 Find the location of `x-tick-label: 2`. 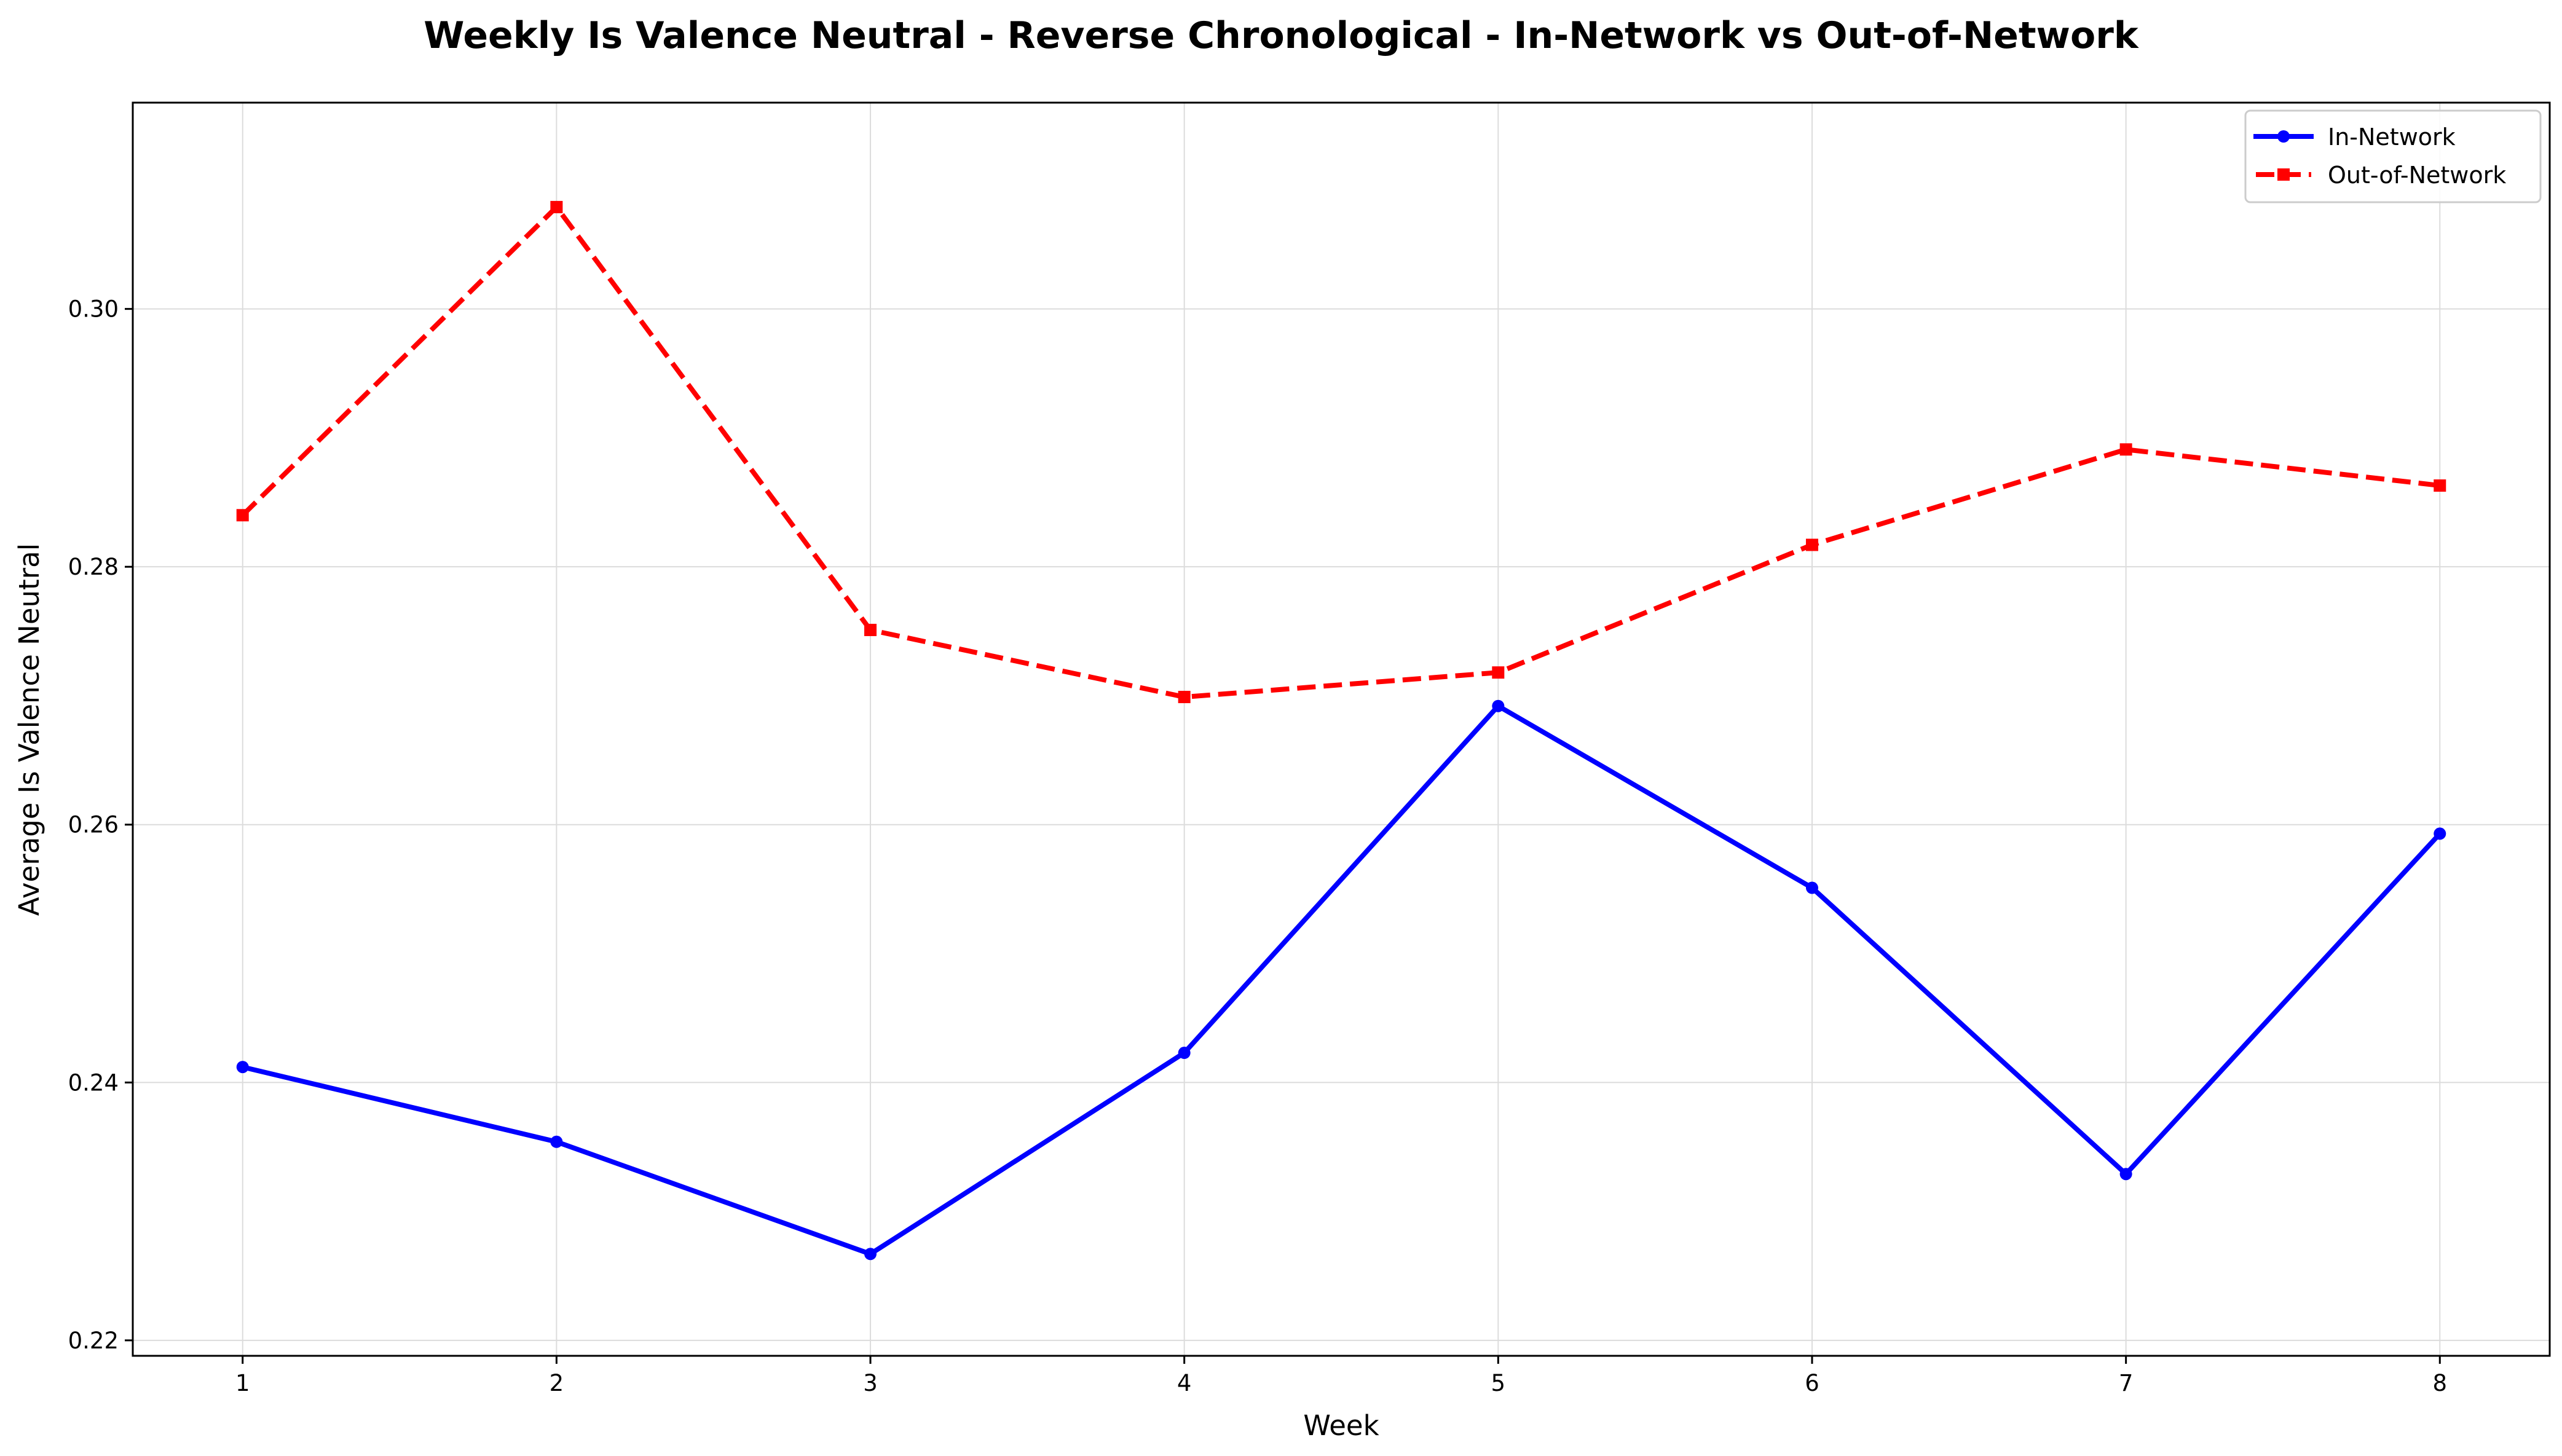

x-tick-label: 2 is located at coordinates (557, 1383).